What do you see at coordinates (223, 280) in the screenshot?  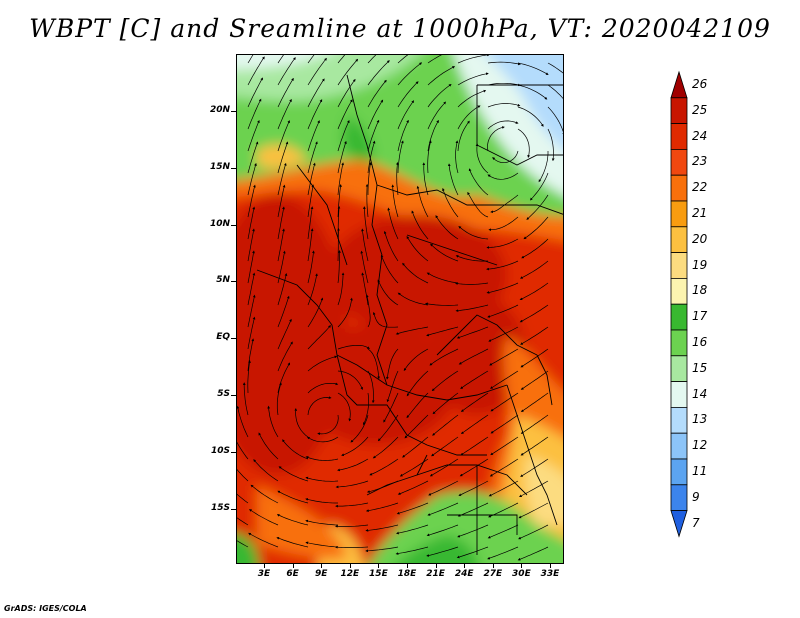 I see `lat-label: 5N` at bounding box center [223, 280].